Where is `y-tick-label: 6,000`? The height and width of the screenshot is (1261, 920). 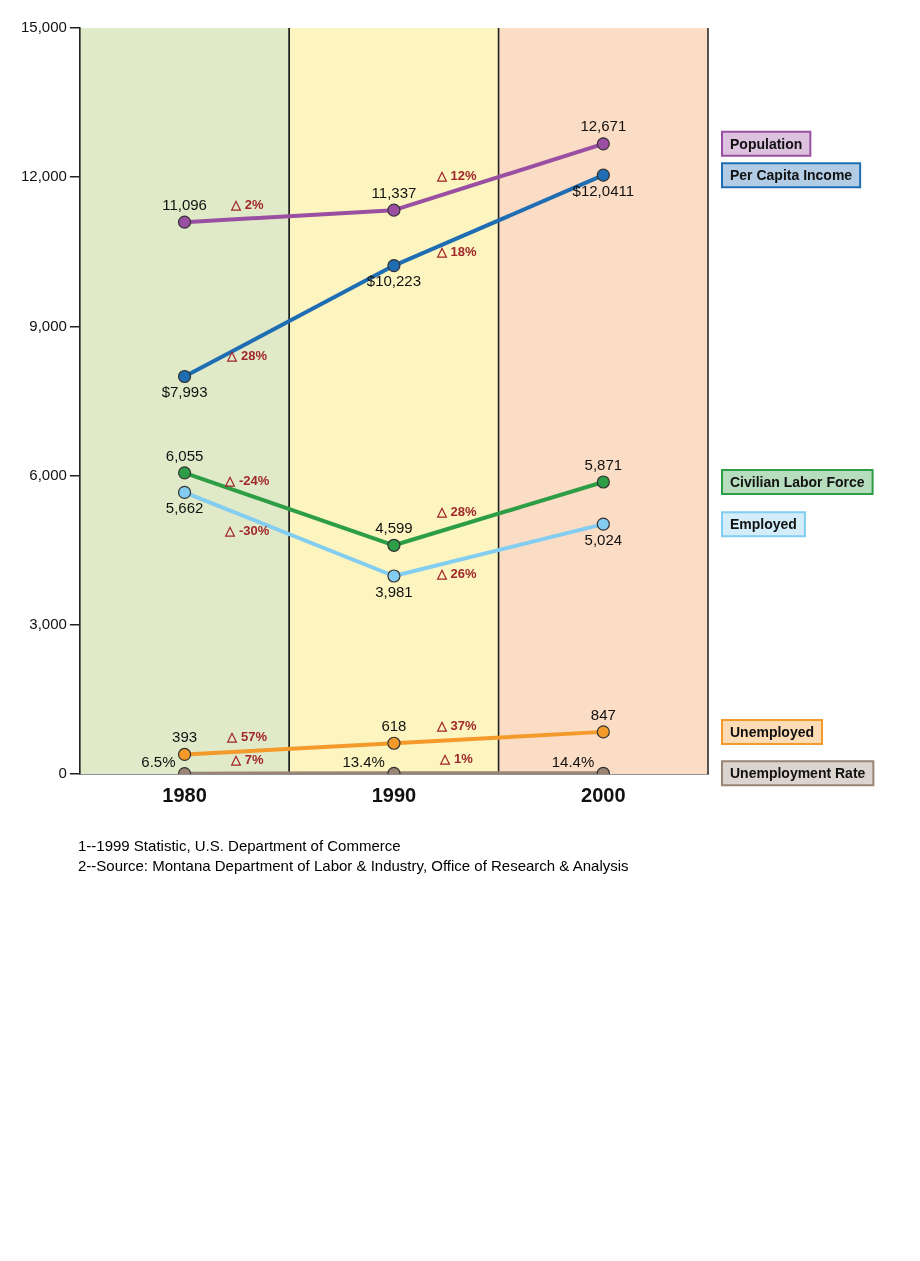 y-tick-label: 6,000 is located at coordinates (48, 474).